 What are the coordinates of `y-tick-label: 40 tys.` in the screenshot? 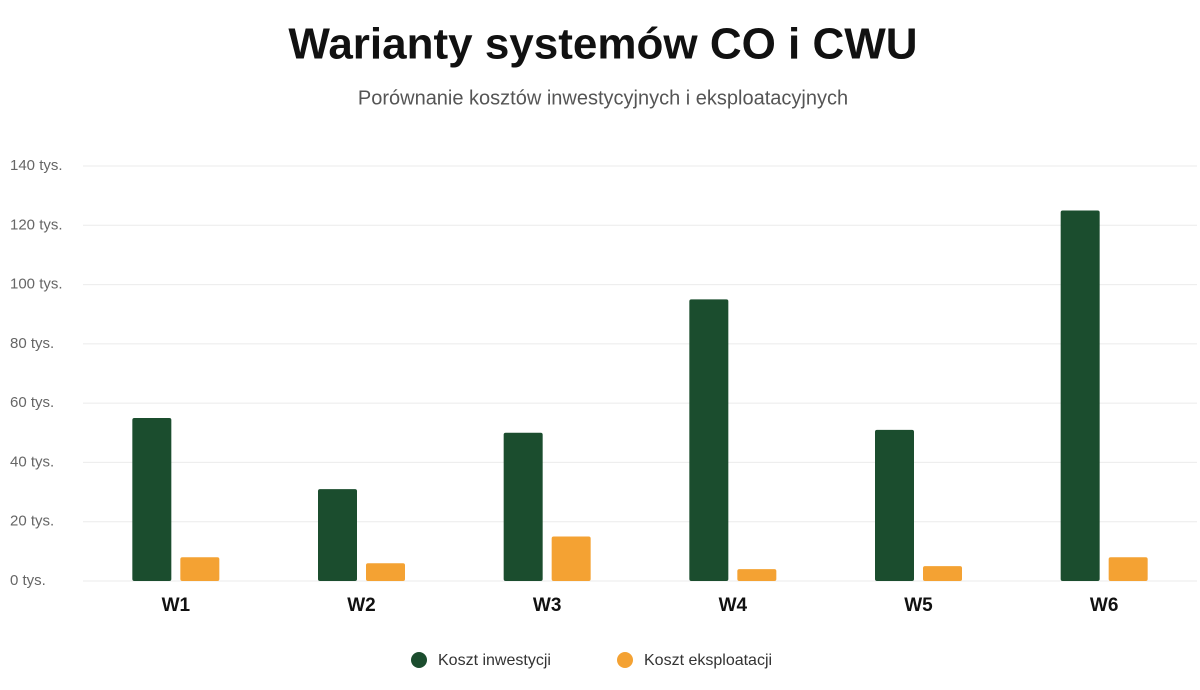 It's located at (32, 461).